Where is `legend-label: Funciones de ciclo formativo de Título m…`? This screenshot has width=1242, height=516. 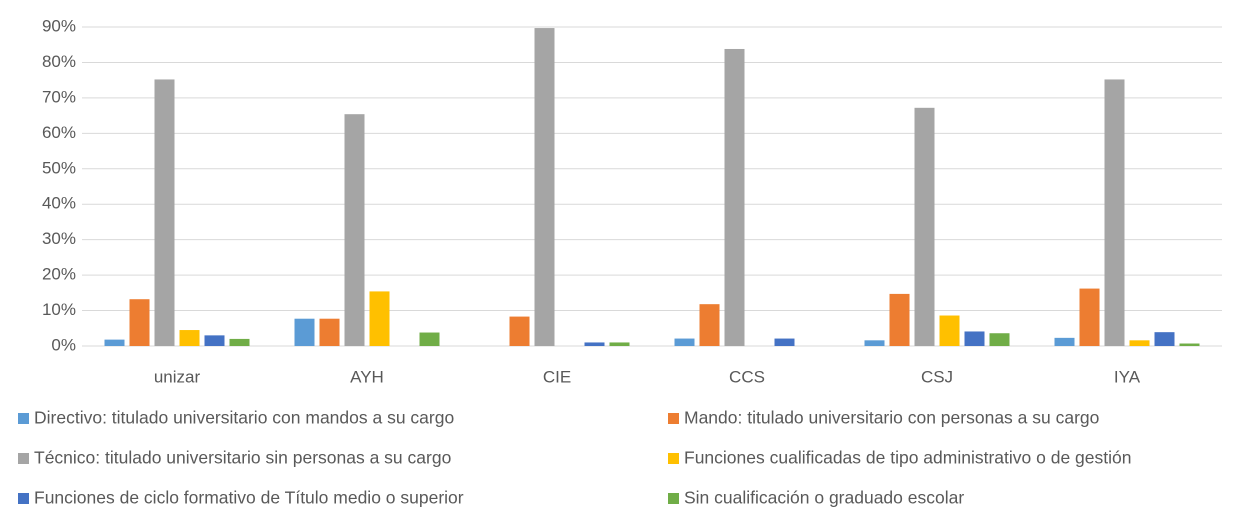 legend-label: Funciones de ciclo formativo de Título m… is located at coordinates (249, 498).